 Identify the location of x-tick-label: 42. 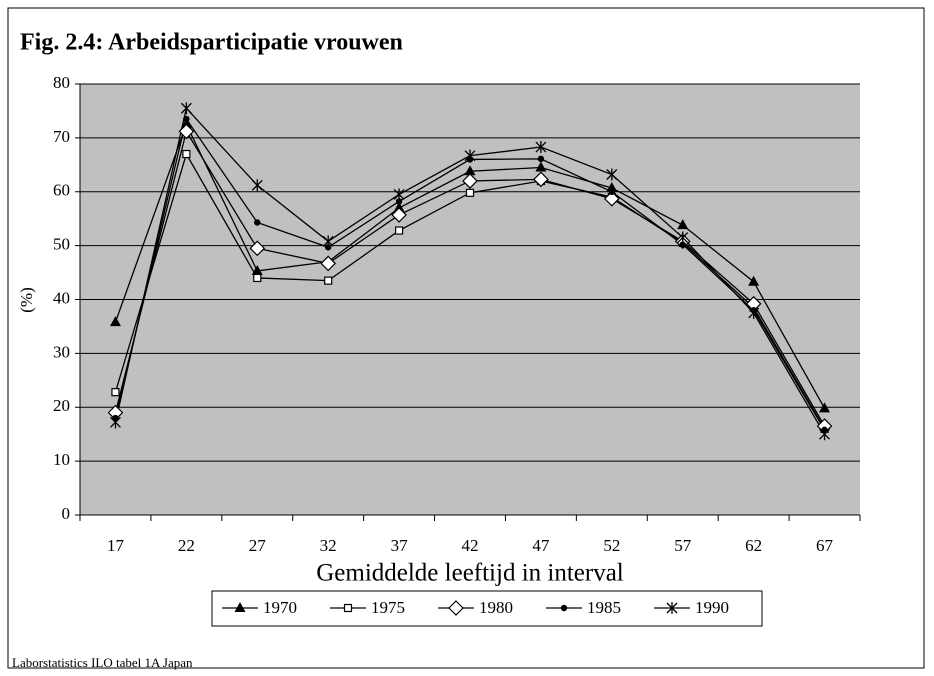
(470, 545).